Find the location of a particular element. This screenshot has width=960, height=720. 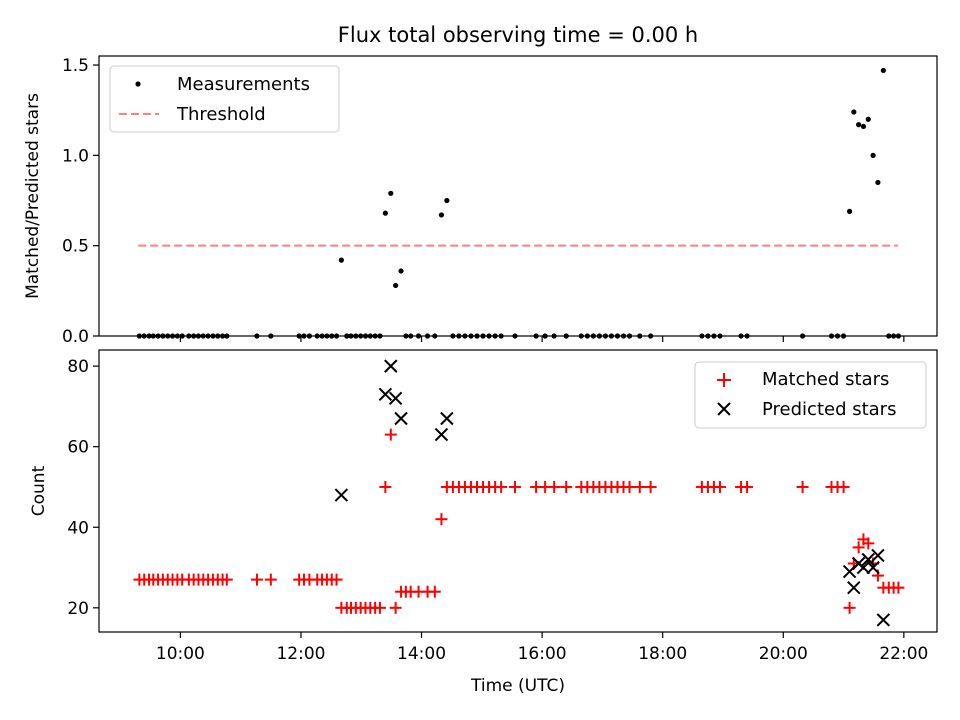

x-tick-label-2: 14:00 is located at coordinates (421, 654).